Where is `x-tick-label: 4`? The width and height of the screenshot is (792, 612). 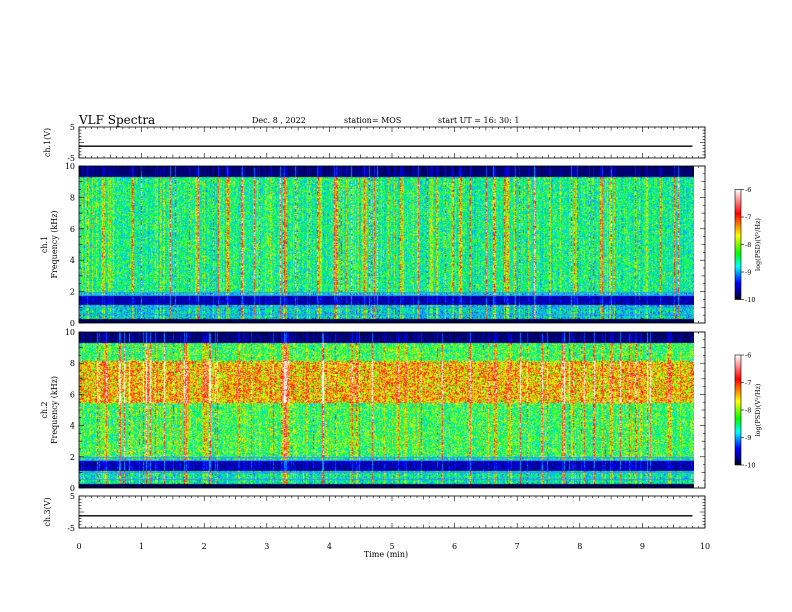 x-tick-label: 4 is located at coordinates (329, 546).